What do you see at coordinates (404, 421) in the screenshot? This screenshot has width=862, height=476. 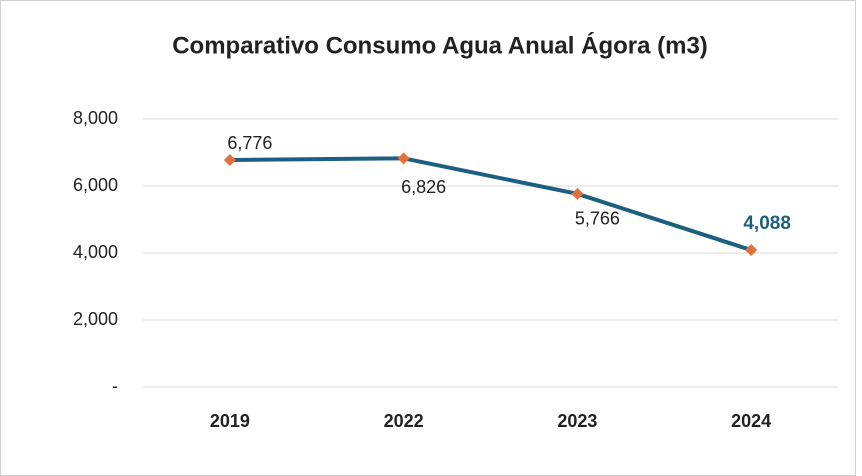 I see `x-tick-label: 2022` at bounding box center [404, 421].